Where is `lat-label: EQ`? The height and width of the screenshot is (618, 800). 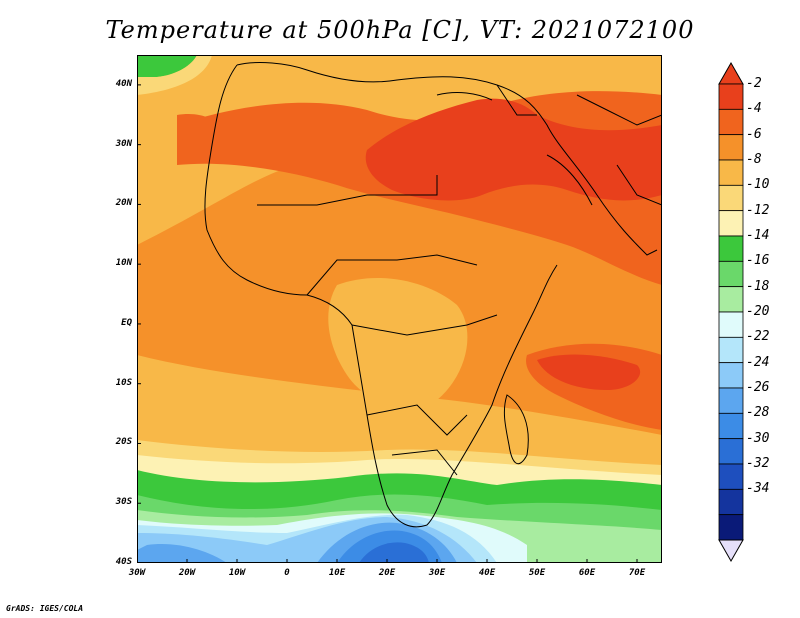
lat-label: EQ is located at coordinates (126, 322).